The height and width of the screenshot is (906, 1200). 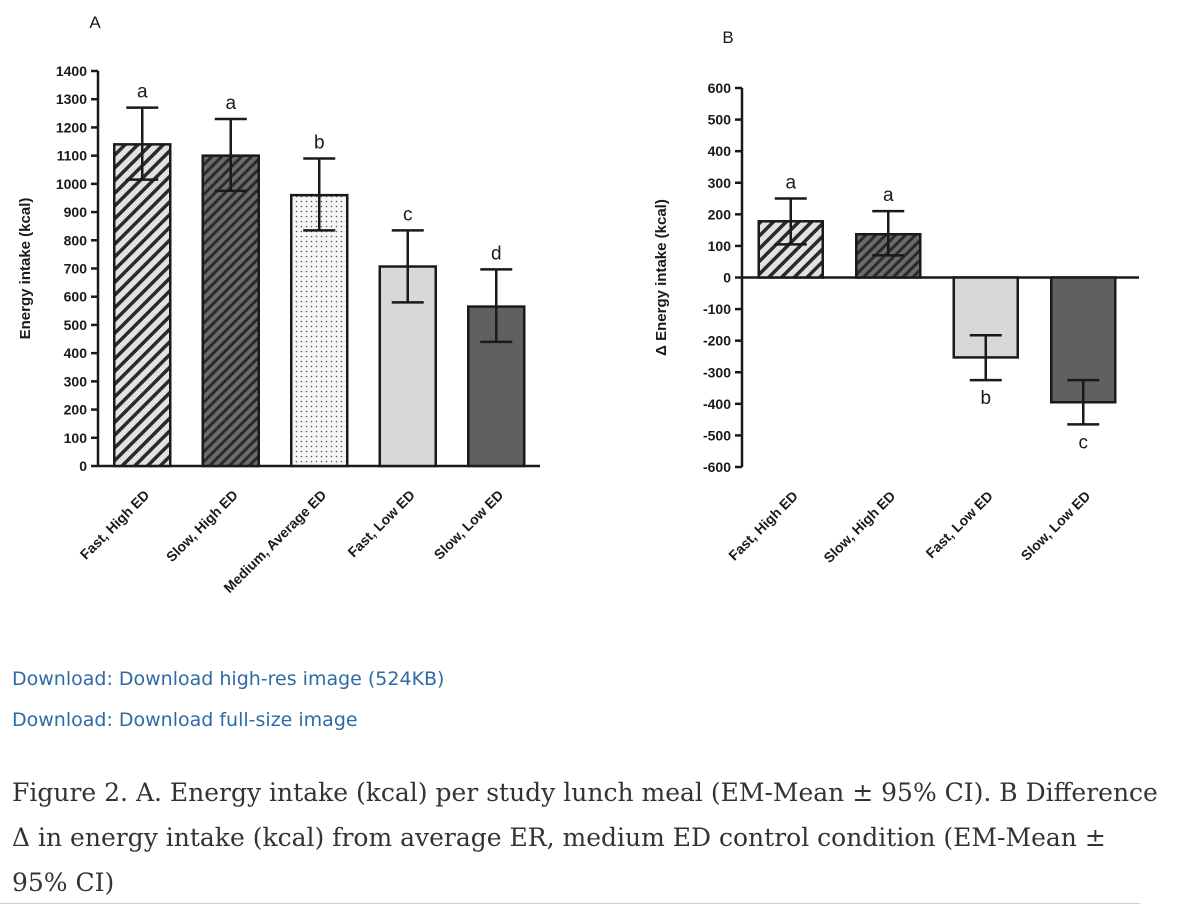 I want to click on y-tick-label: -100, so click(x=717, y=309).